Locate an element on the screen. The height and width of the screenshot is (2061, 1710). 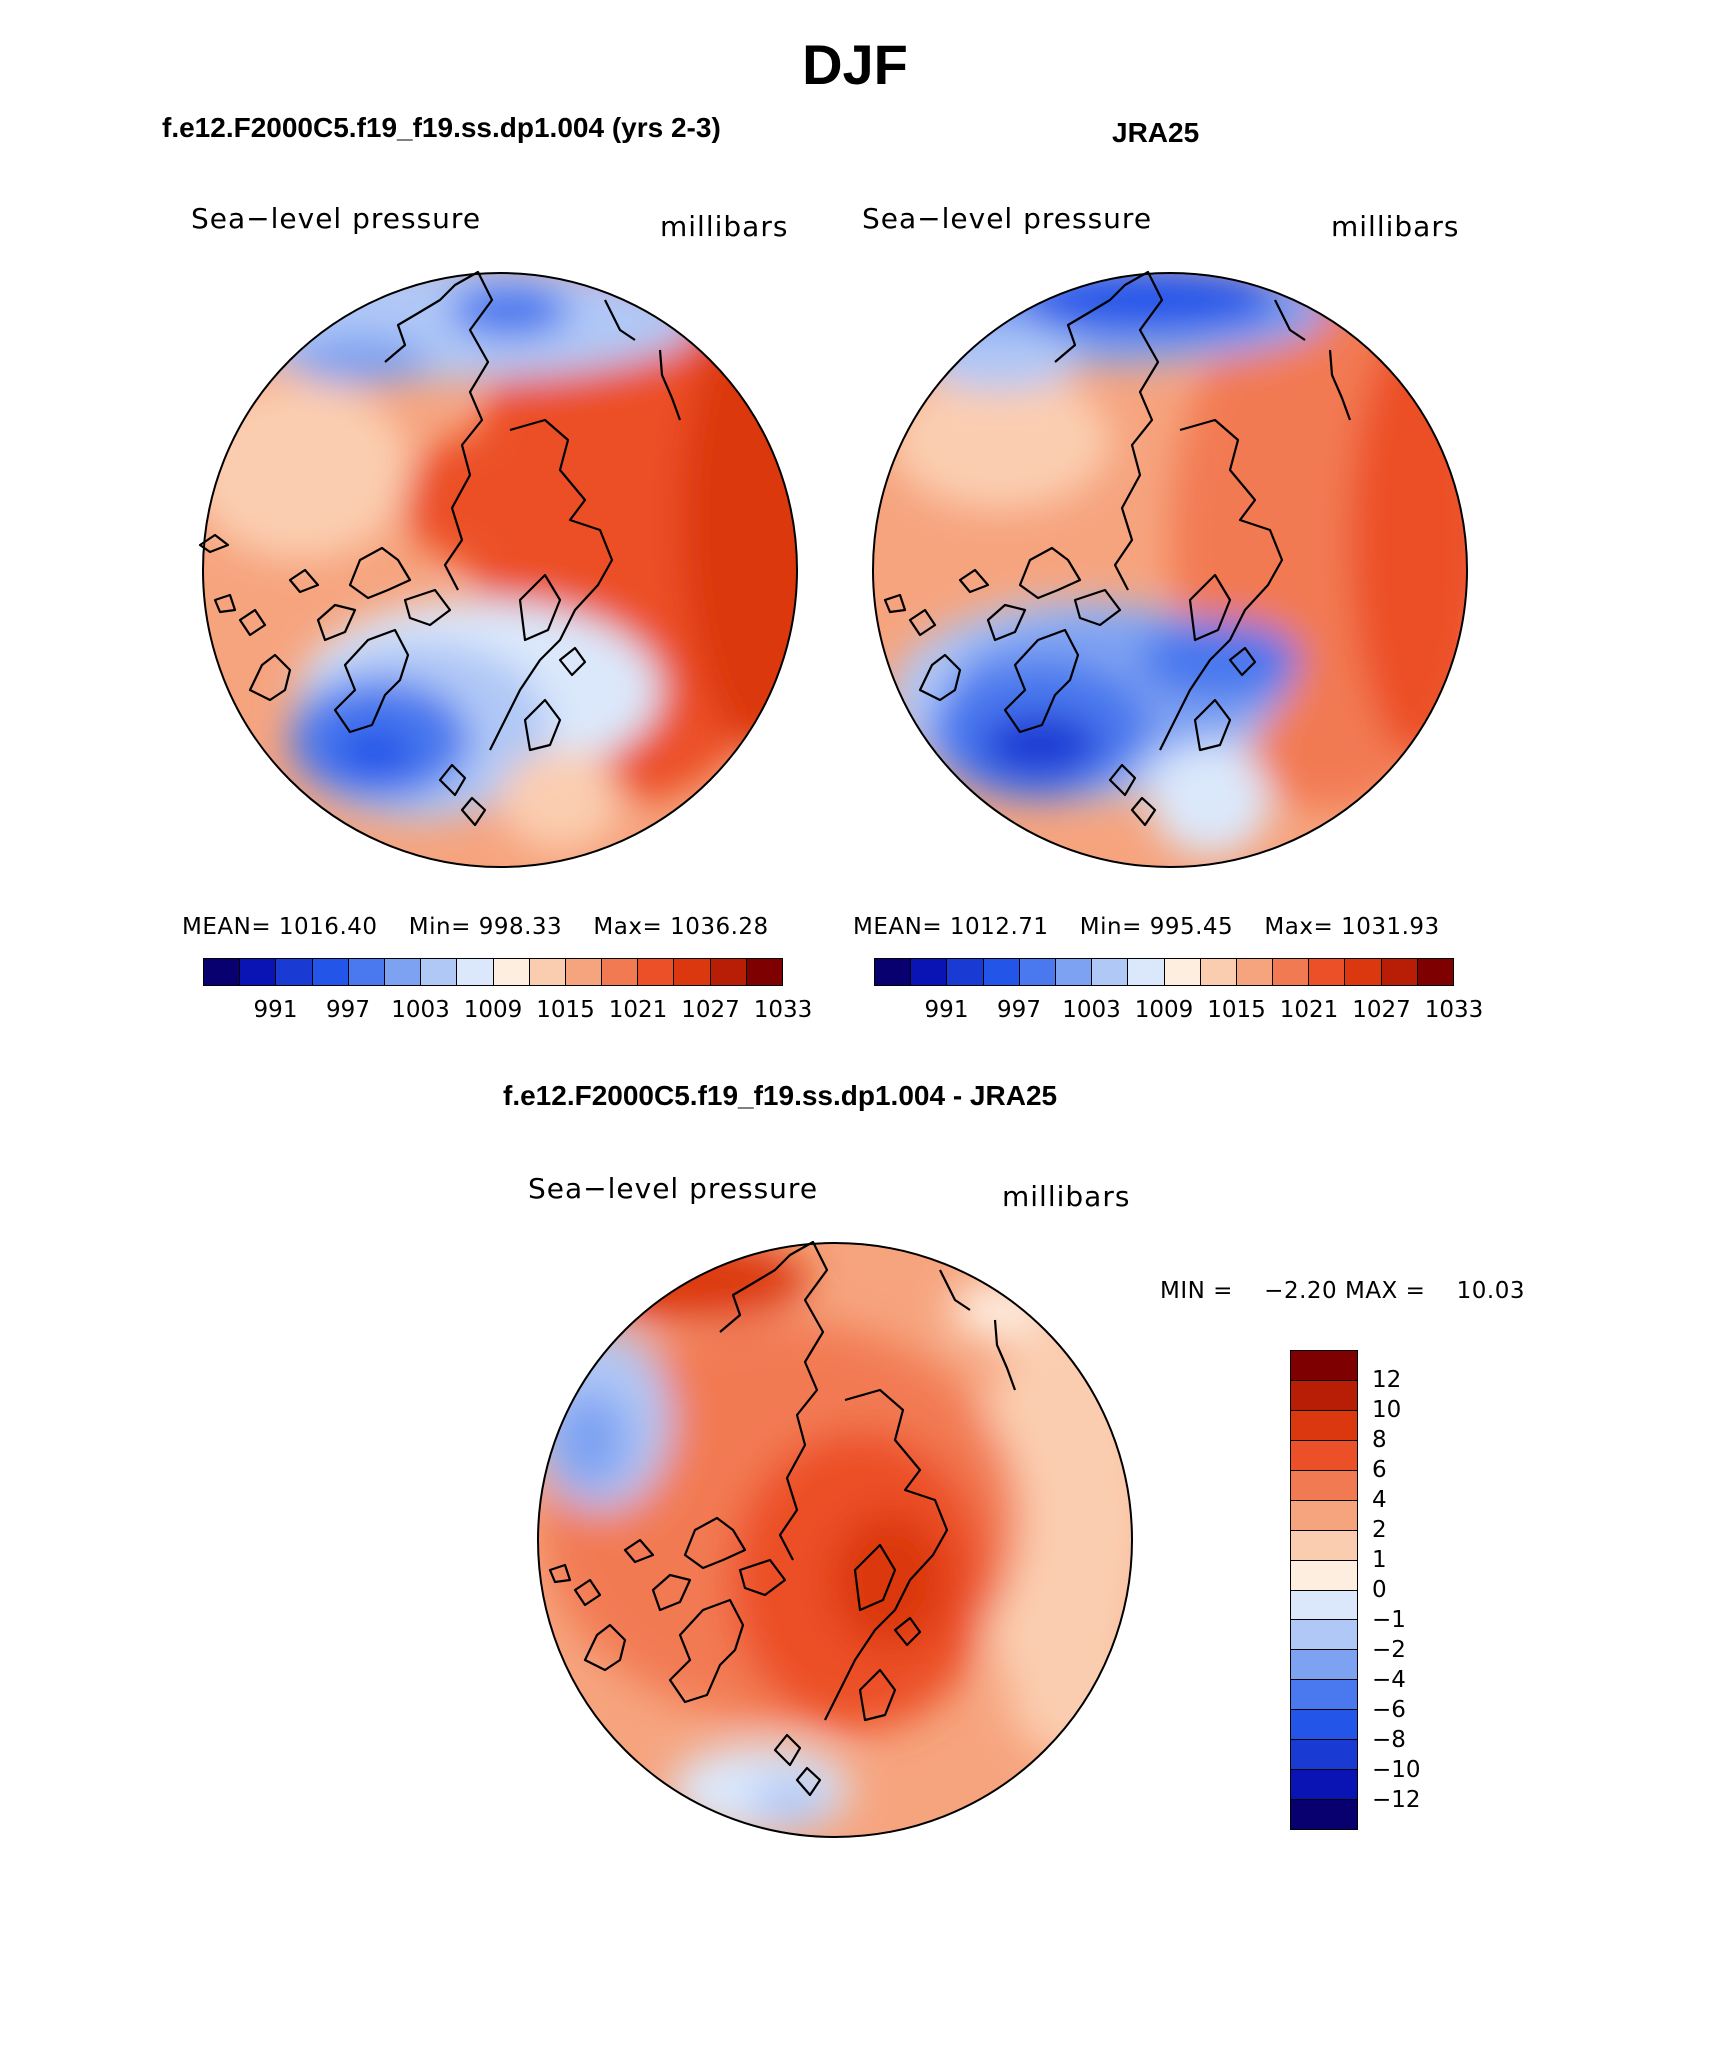
panel2-title: JRA25 is located at coordinates (1156, 132).